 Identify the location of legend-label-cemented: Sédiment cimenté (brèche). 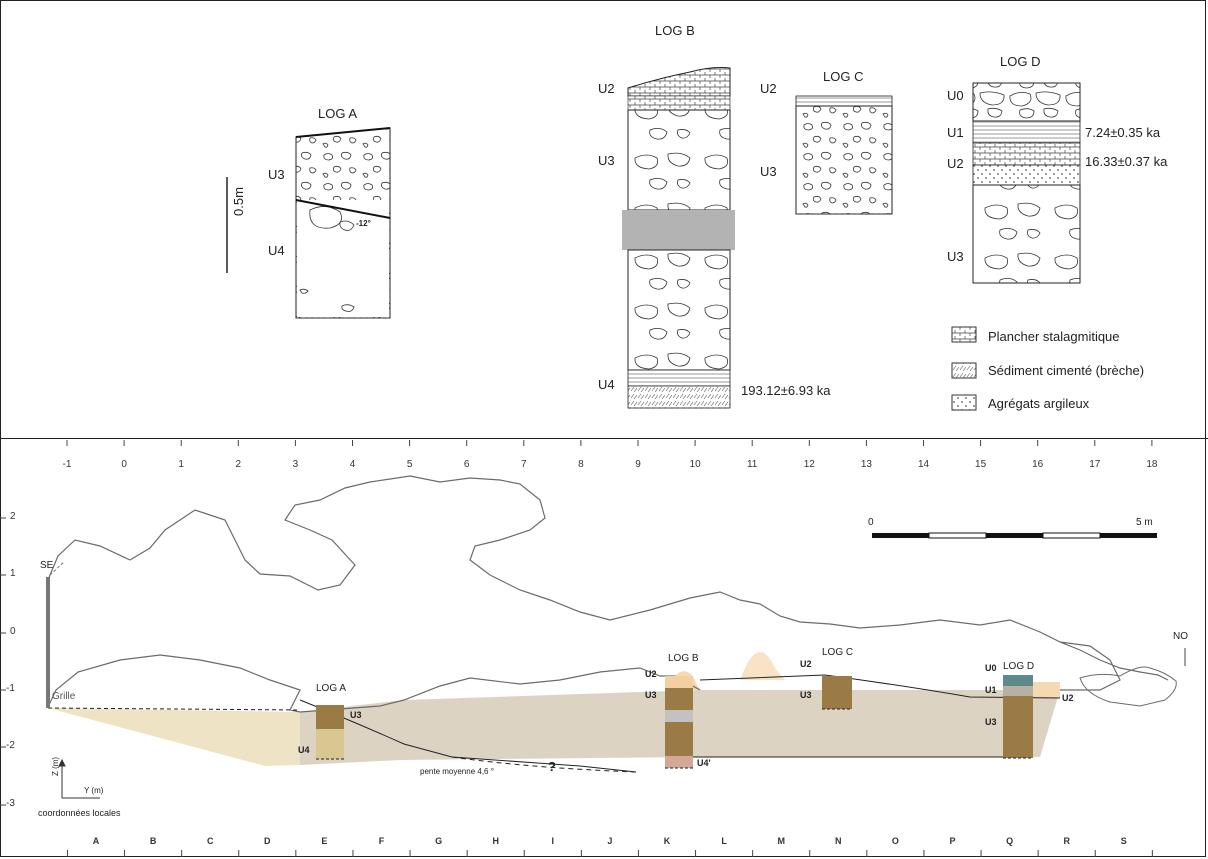
(1066, 370).